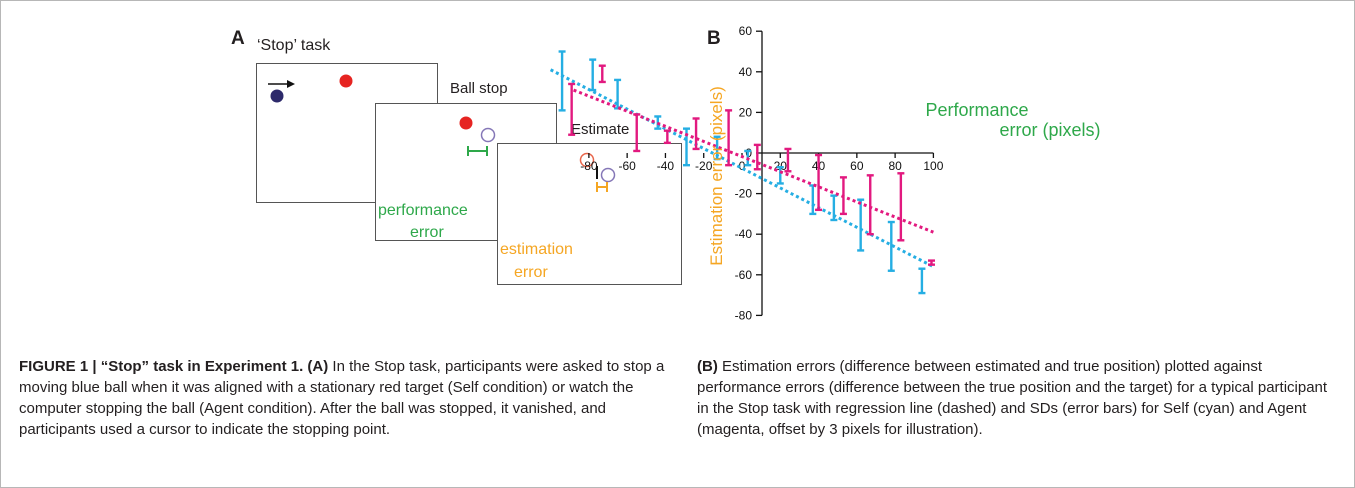 The height and width of the screenshot is (488, 1355). Describe the element at coordinates (466, 123) in the screenshot. I see `red-target-stop` at that location.